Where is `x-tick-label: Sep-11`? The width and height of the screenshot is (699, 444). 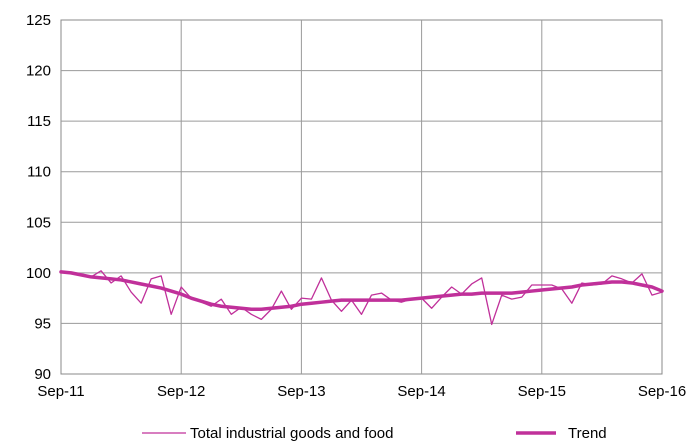 x-tick-label: Sep-11 is located at coordinates (60, 391).